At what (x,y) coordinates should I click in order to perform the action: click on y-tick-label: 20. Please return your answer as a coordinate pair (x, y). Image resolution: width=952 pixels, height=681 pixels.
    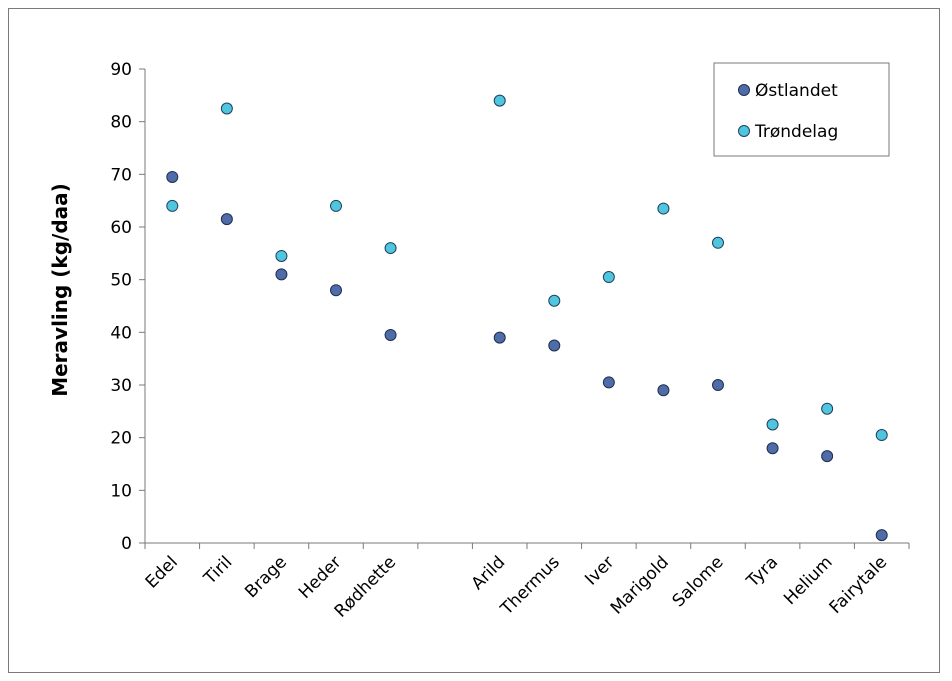
    Looking at the image, I should click on (121, 439).